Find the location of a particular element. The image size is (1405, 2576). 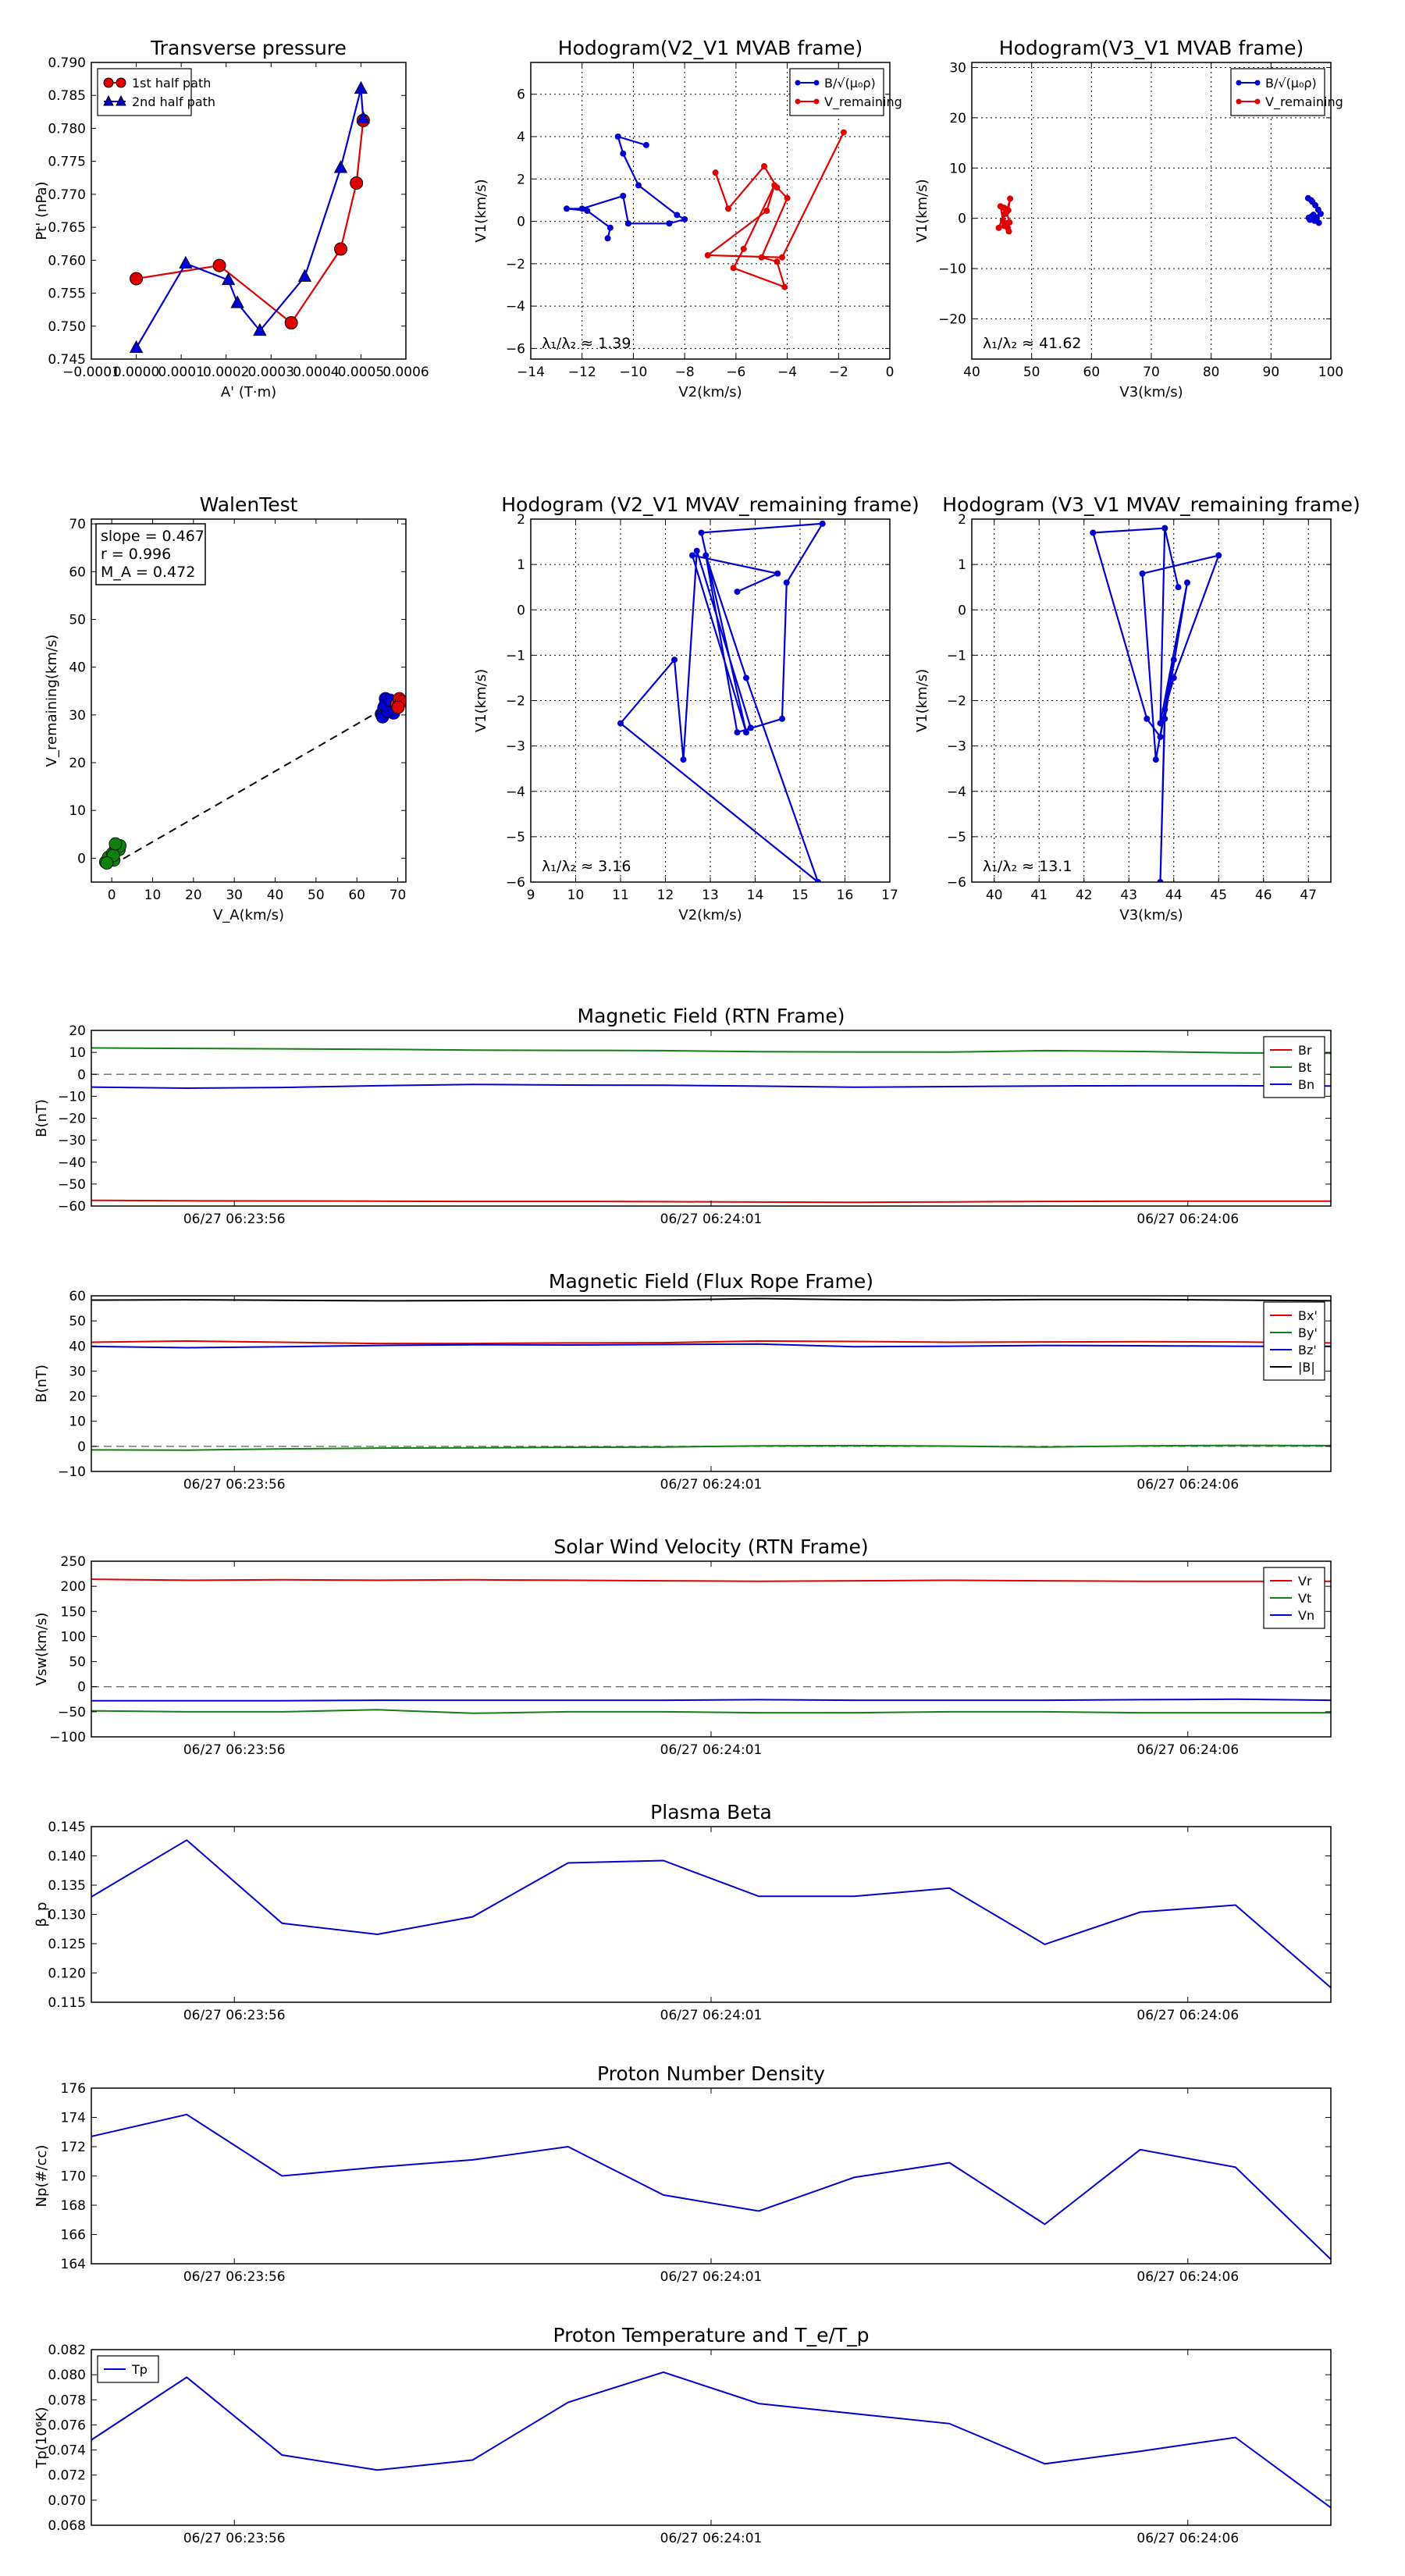

y-tick-label: 0.082 is located at coordinates (67, 2350).